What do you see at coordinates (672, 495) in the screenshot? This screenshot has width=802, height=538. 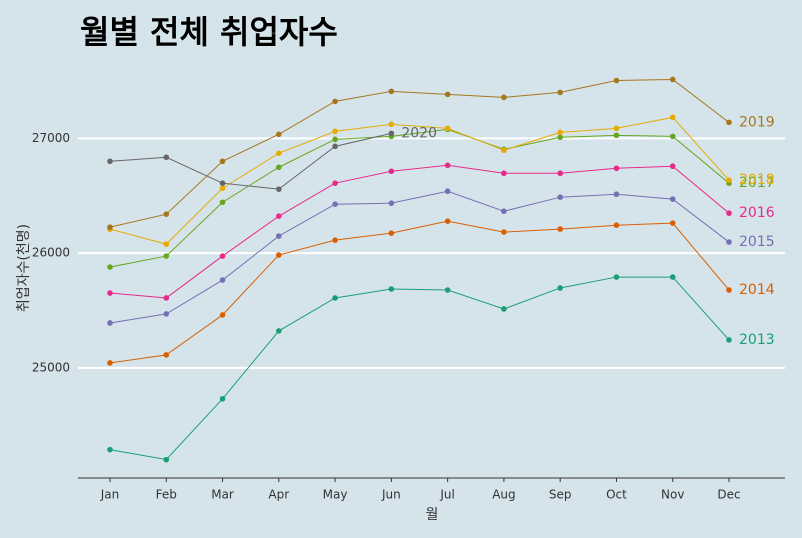 I see `x-tick-label: Nov` at bounding box center [672, 495].